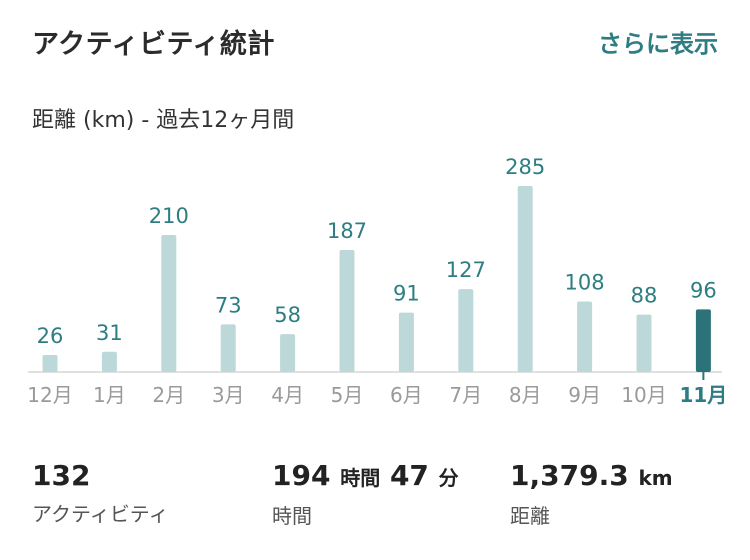 The width and height of the screenshot is (750, 560). Describe the element at coordinates (50, 336) in the screenshot. I see `data-label: 26` at that location.